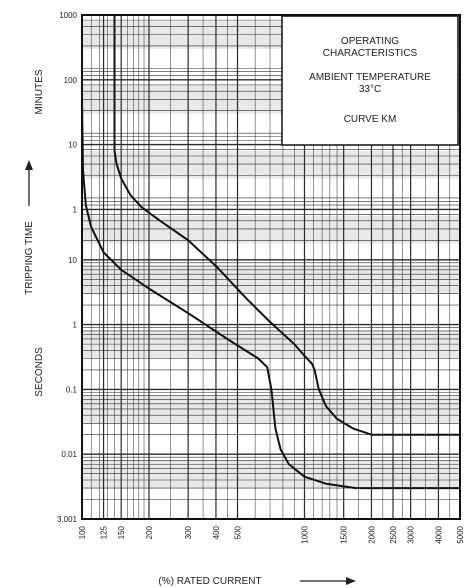 This screenshot has width=469, height=588. What do you see at coordinates (104, 532) in the screenshot?
I see `x-tick-label: 125` at bounding box center [104, 532].